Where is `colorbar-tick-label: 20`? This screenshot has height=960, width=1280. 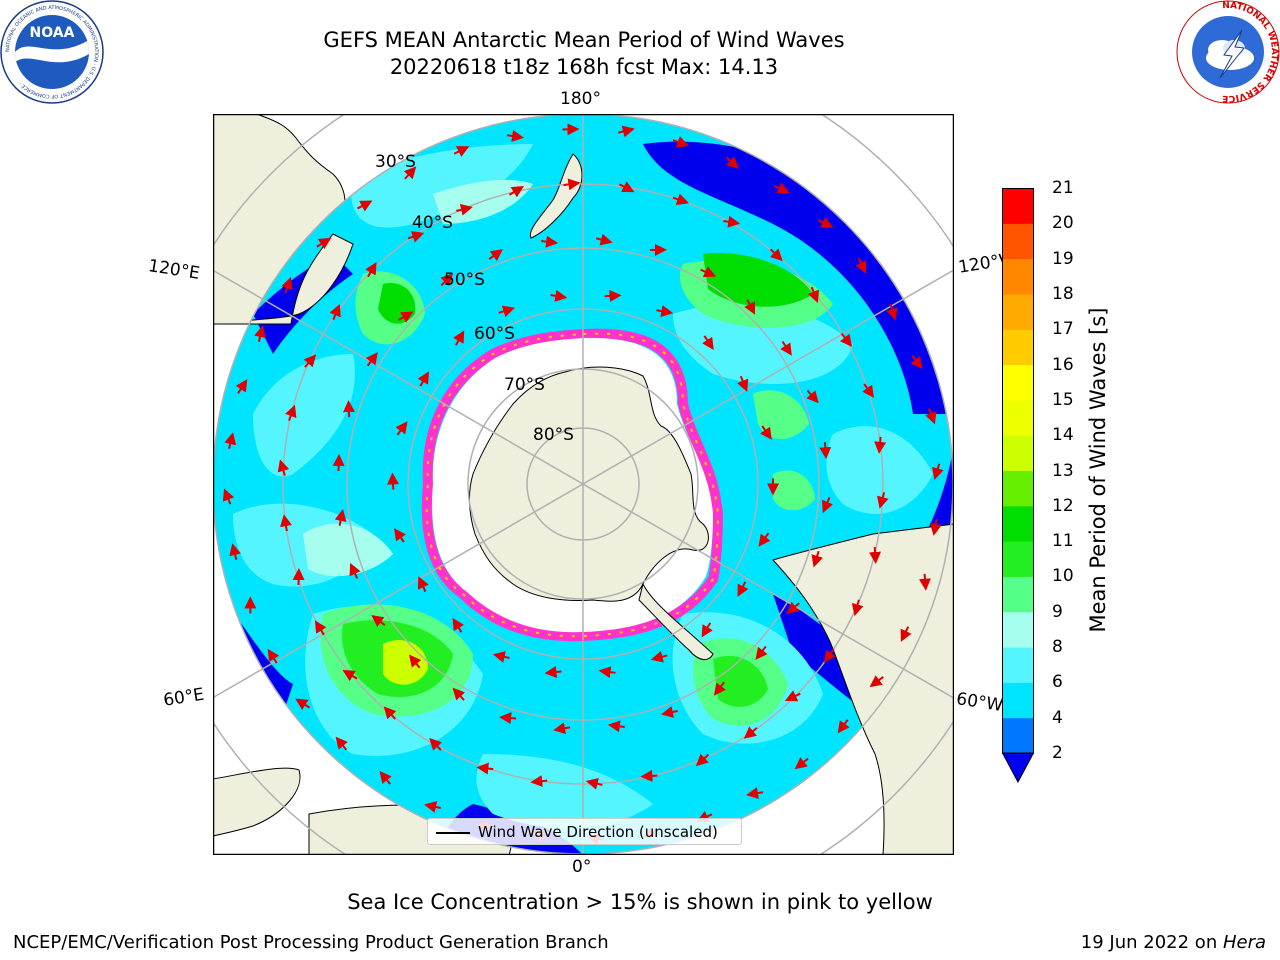 colorbar-tick-label: 20 is located at coordinates (1063, 223).